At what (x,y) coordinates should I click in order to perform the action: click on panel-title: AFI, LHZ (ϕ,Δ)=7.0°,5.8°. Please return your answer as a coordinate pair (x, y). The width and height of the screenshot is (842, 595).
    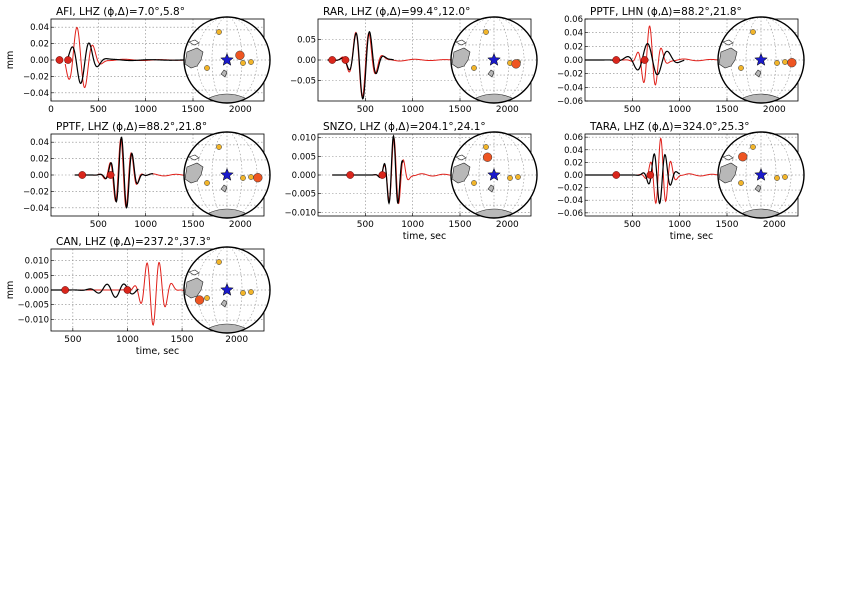
    Looking at the image, I should click on (120, 12).